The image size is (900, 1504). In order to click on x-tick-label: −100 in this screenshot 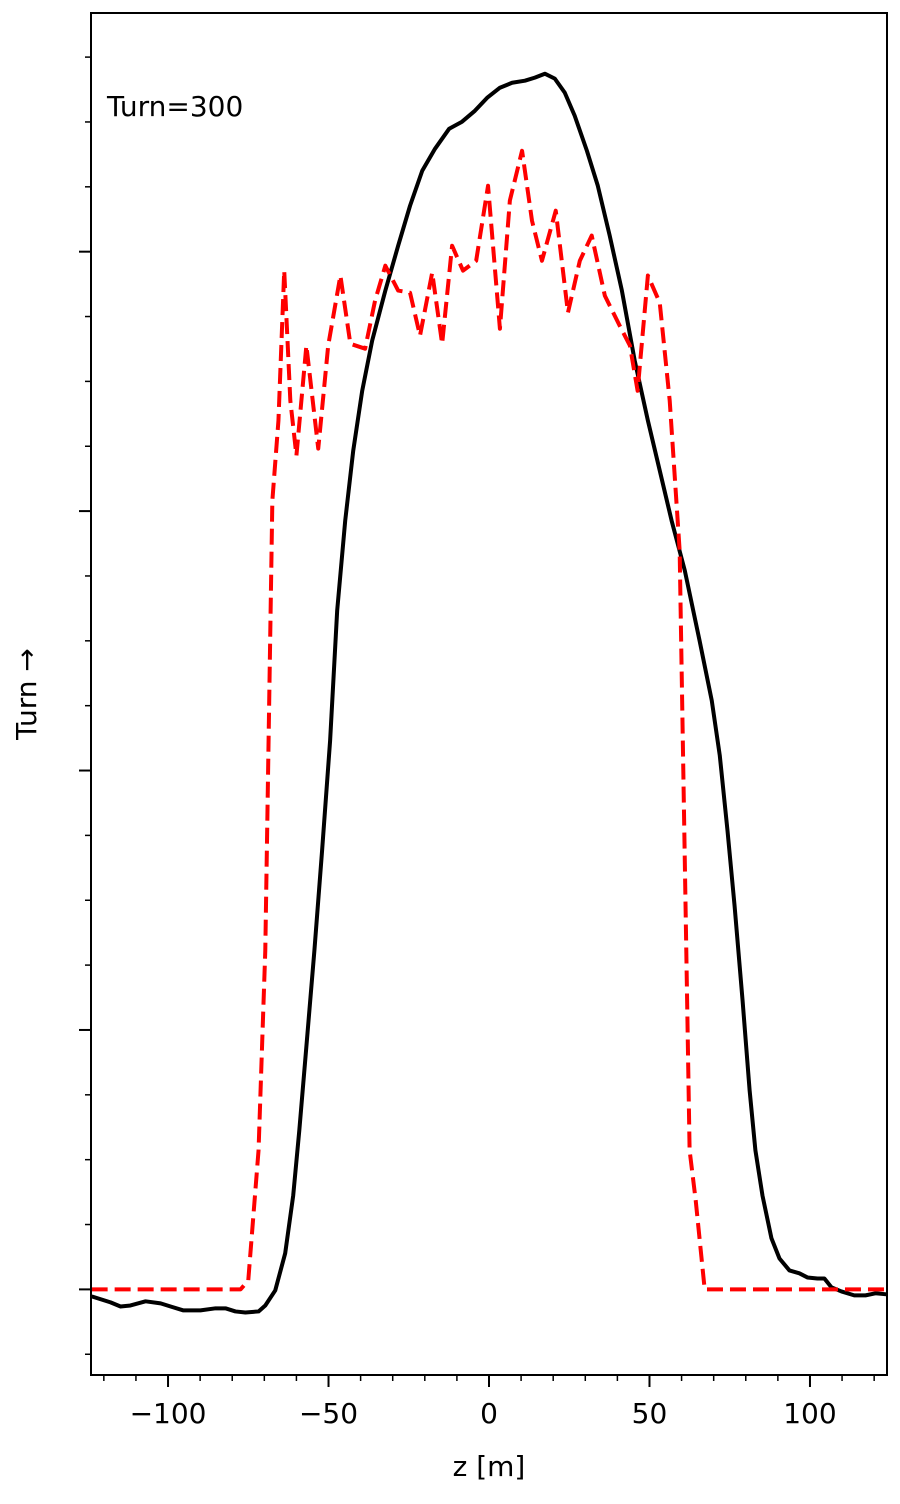, I will do `click(168, 1413)`.